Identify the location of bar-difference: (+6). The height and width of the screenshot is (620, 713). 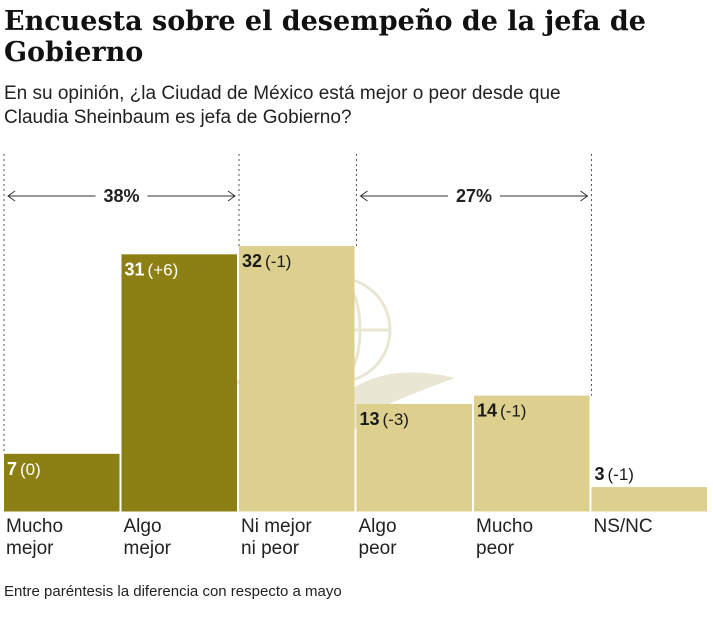
(163, 269).